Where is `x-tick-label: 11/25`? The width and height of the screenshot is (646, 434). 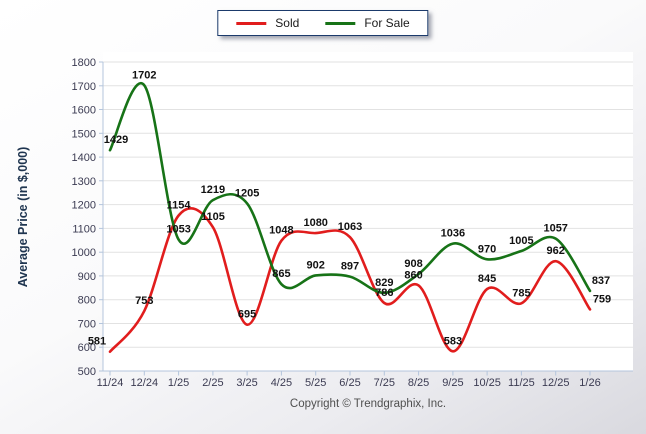
x-tick-label: 11/25 is located at coordinates (521, 383).